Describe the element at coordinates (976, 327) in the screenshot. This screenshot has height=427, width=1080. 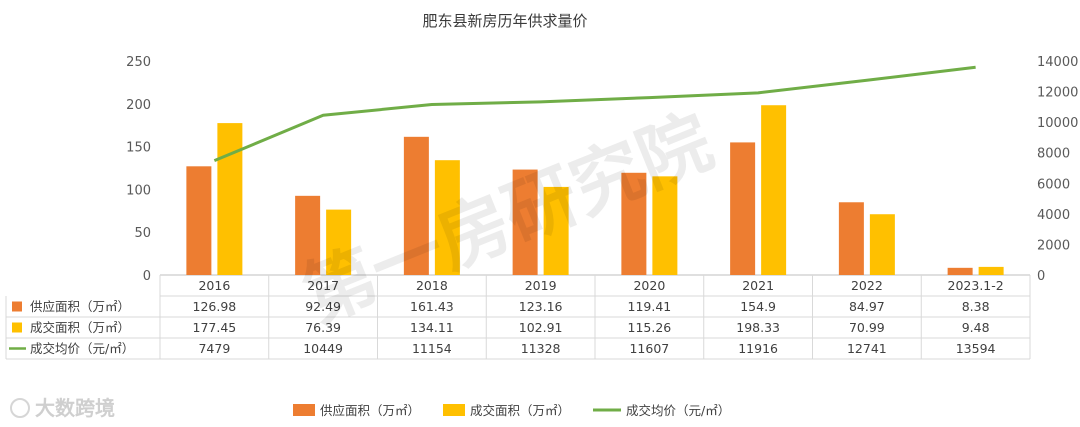
I see `table-cell: 9.48` at that location.